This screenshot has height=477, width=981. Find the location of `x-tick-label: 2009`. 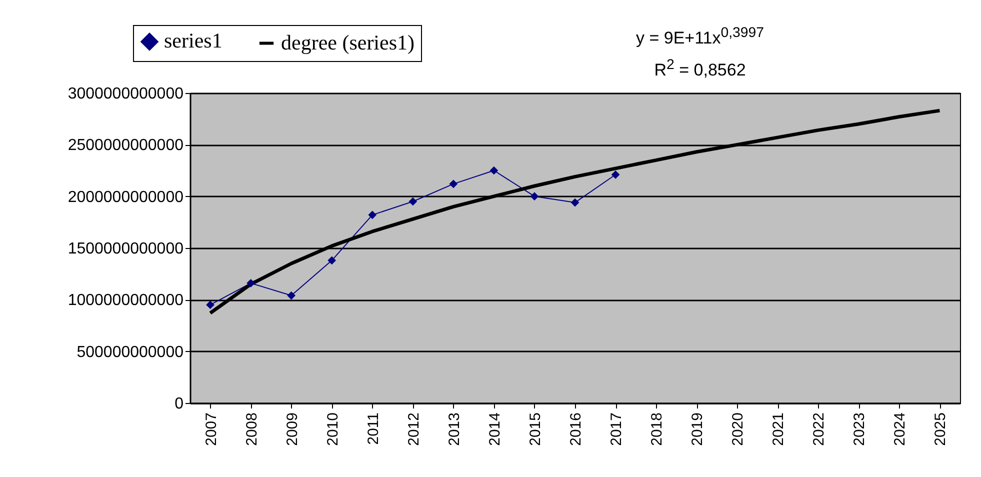

x-tick-label: 2009 is located at coordinates (292, 429).